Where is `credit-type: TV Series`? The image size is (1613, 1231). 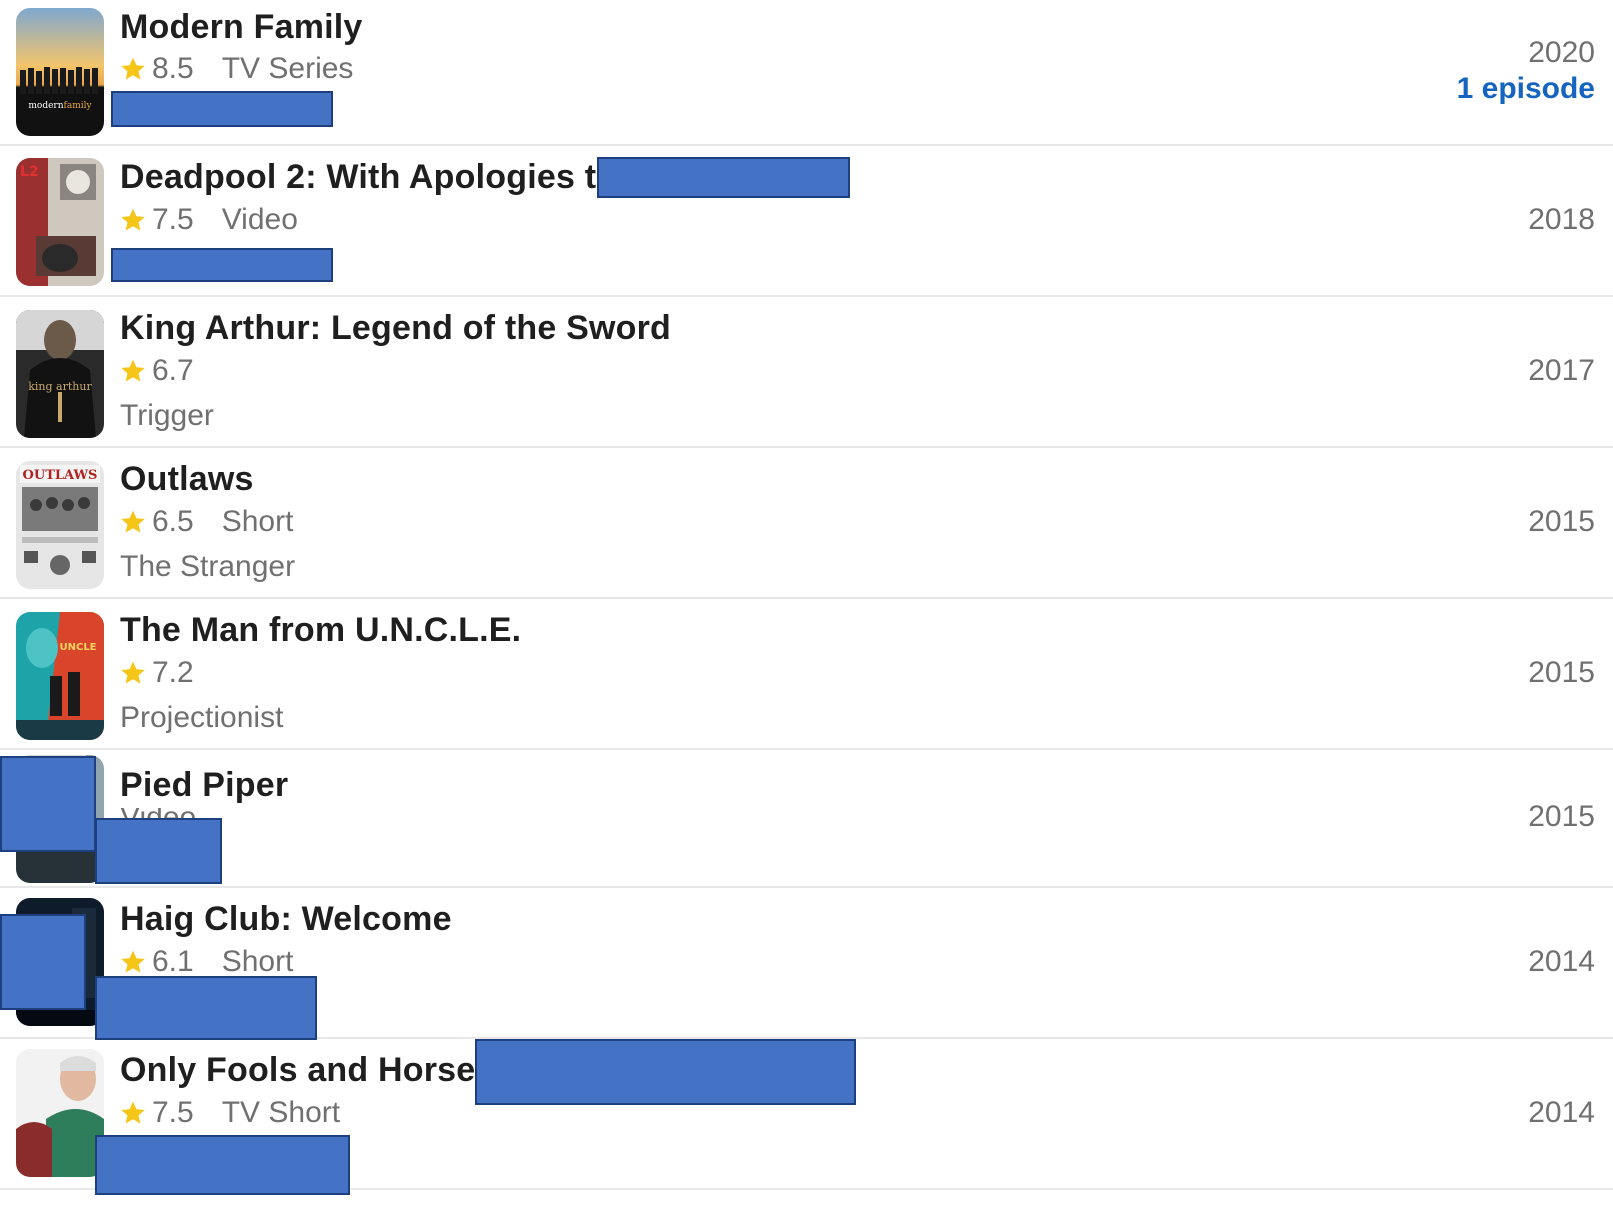
credit-type: TV Series is located at coordinates (287, 68).